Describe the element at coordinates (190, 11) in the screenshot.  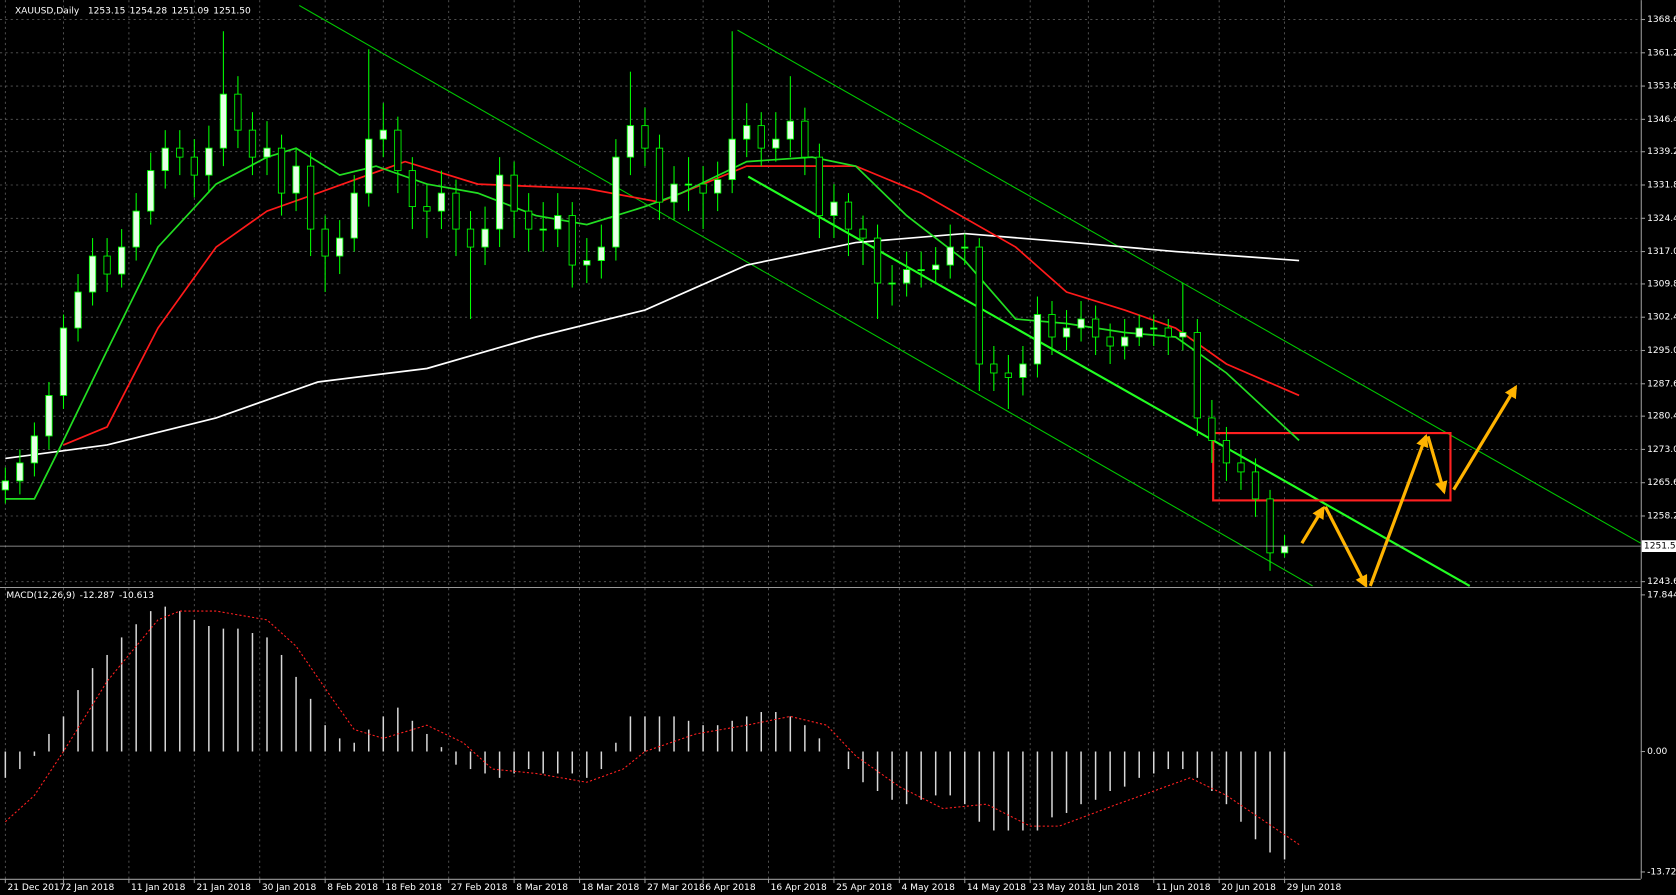
I see `ohlc-value: 1251.09` at that location.